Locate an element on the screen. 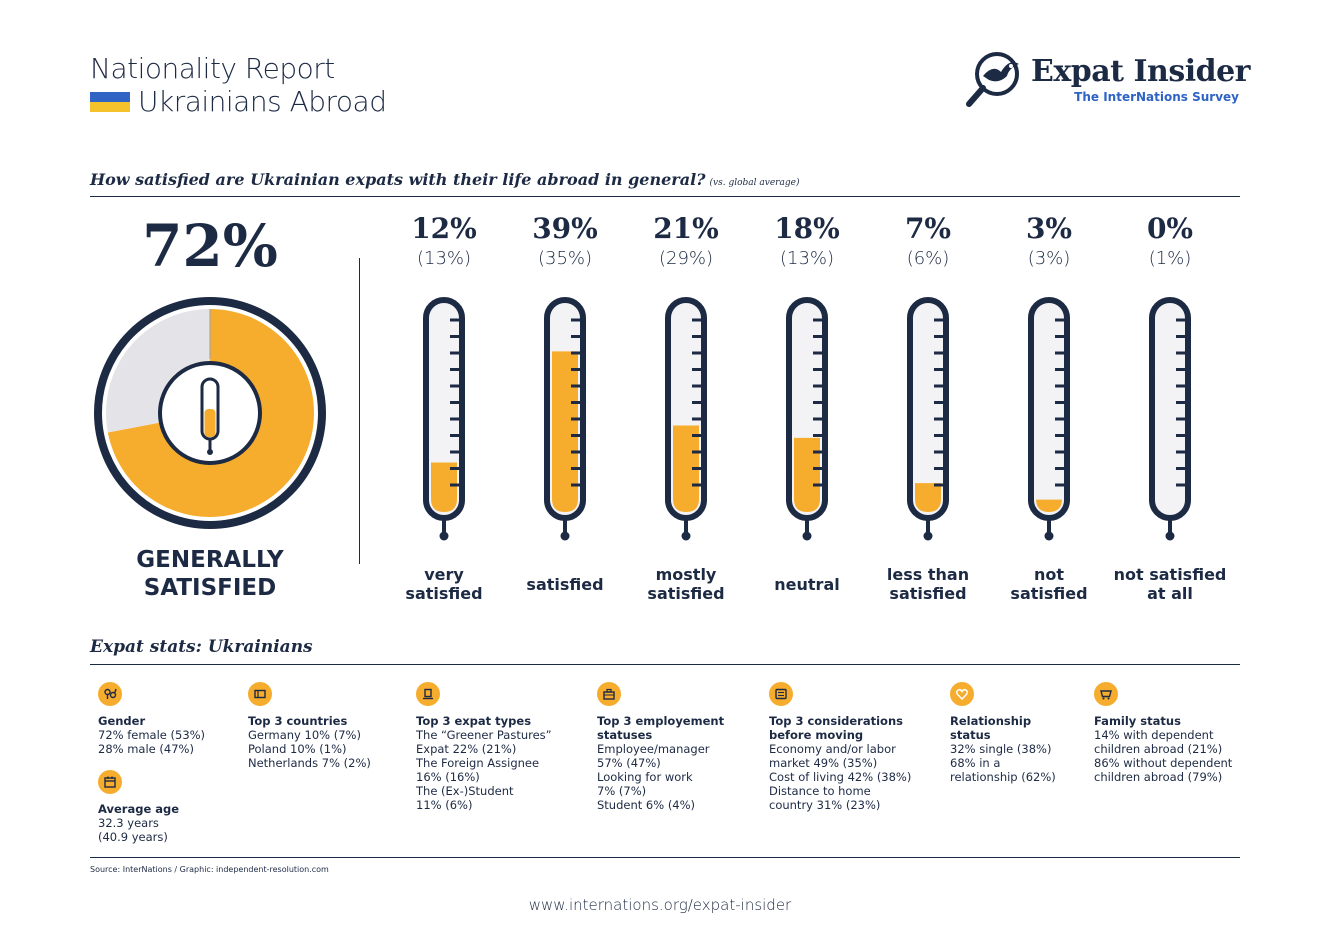 This screenshot has width=1320, height=935. summary-caption: GENERALLY SATISFIED is located at coordinates (210, 574).